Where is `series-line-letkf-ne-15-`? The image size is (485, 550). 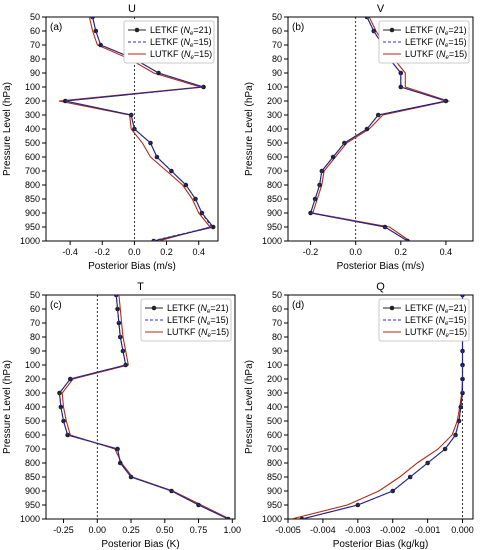
series-line-letkf-ne-15- is located at coordinates (139, 129).